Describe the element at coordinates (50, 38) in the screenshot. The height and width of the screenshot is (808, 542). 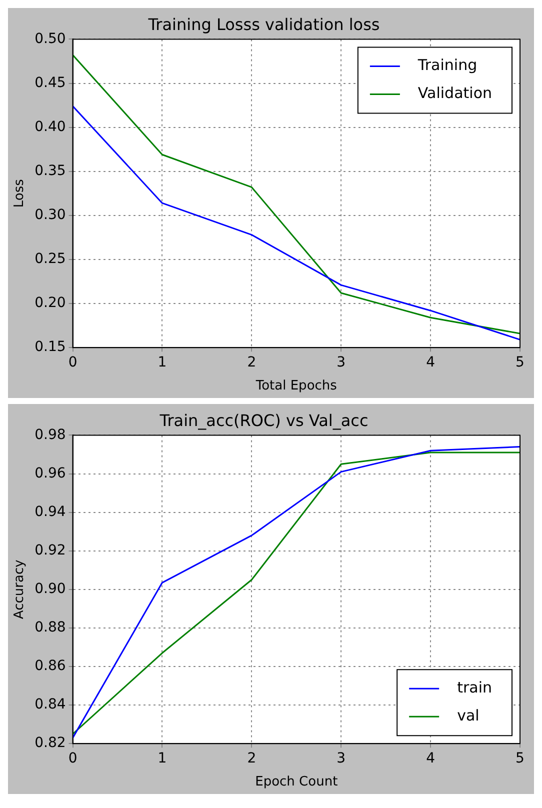
I see `y-tick-label: 0.50` at that location.